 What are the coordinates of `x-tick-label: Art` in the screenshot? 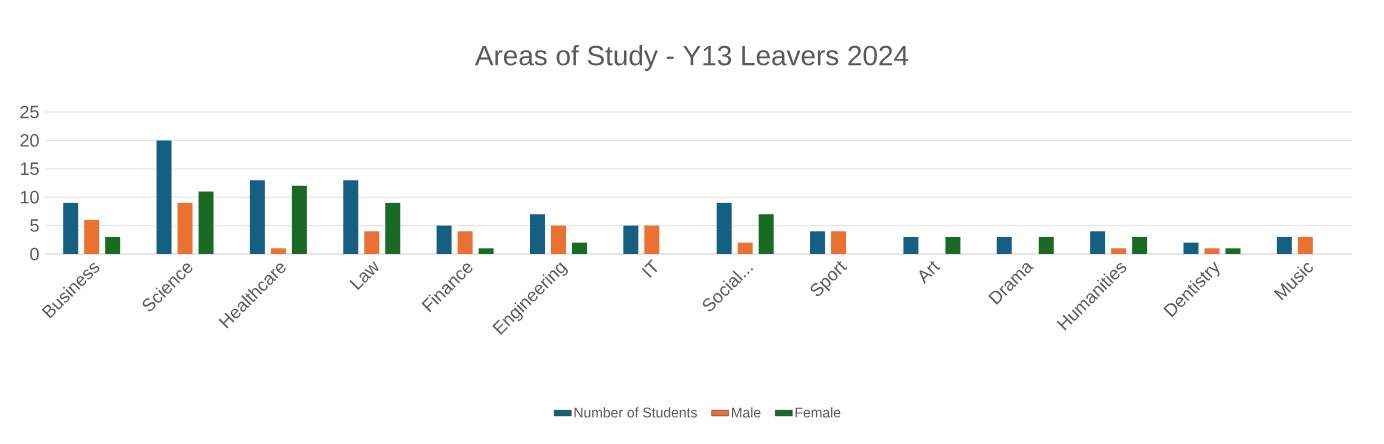 It's located at (930, 272).